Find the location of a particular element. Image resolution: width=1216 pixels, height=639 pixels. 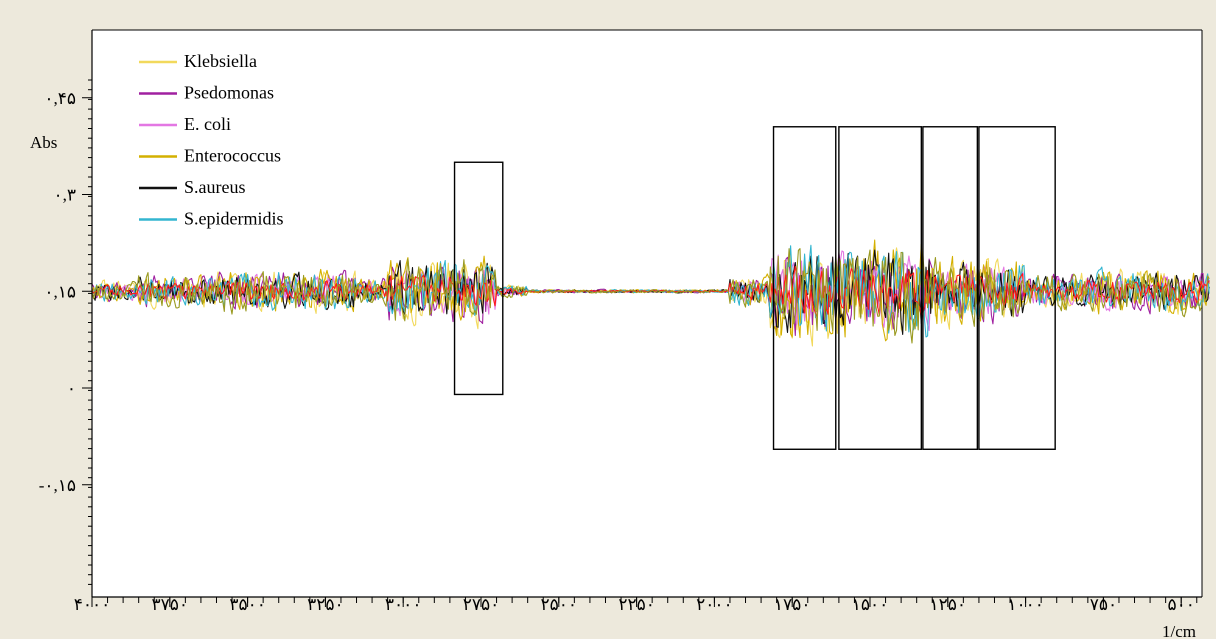

legend-label: Enterococcus is located at coordinates (232, 156).